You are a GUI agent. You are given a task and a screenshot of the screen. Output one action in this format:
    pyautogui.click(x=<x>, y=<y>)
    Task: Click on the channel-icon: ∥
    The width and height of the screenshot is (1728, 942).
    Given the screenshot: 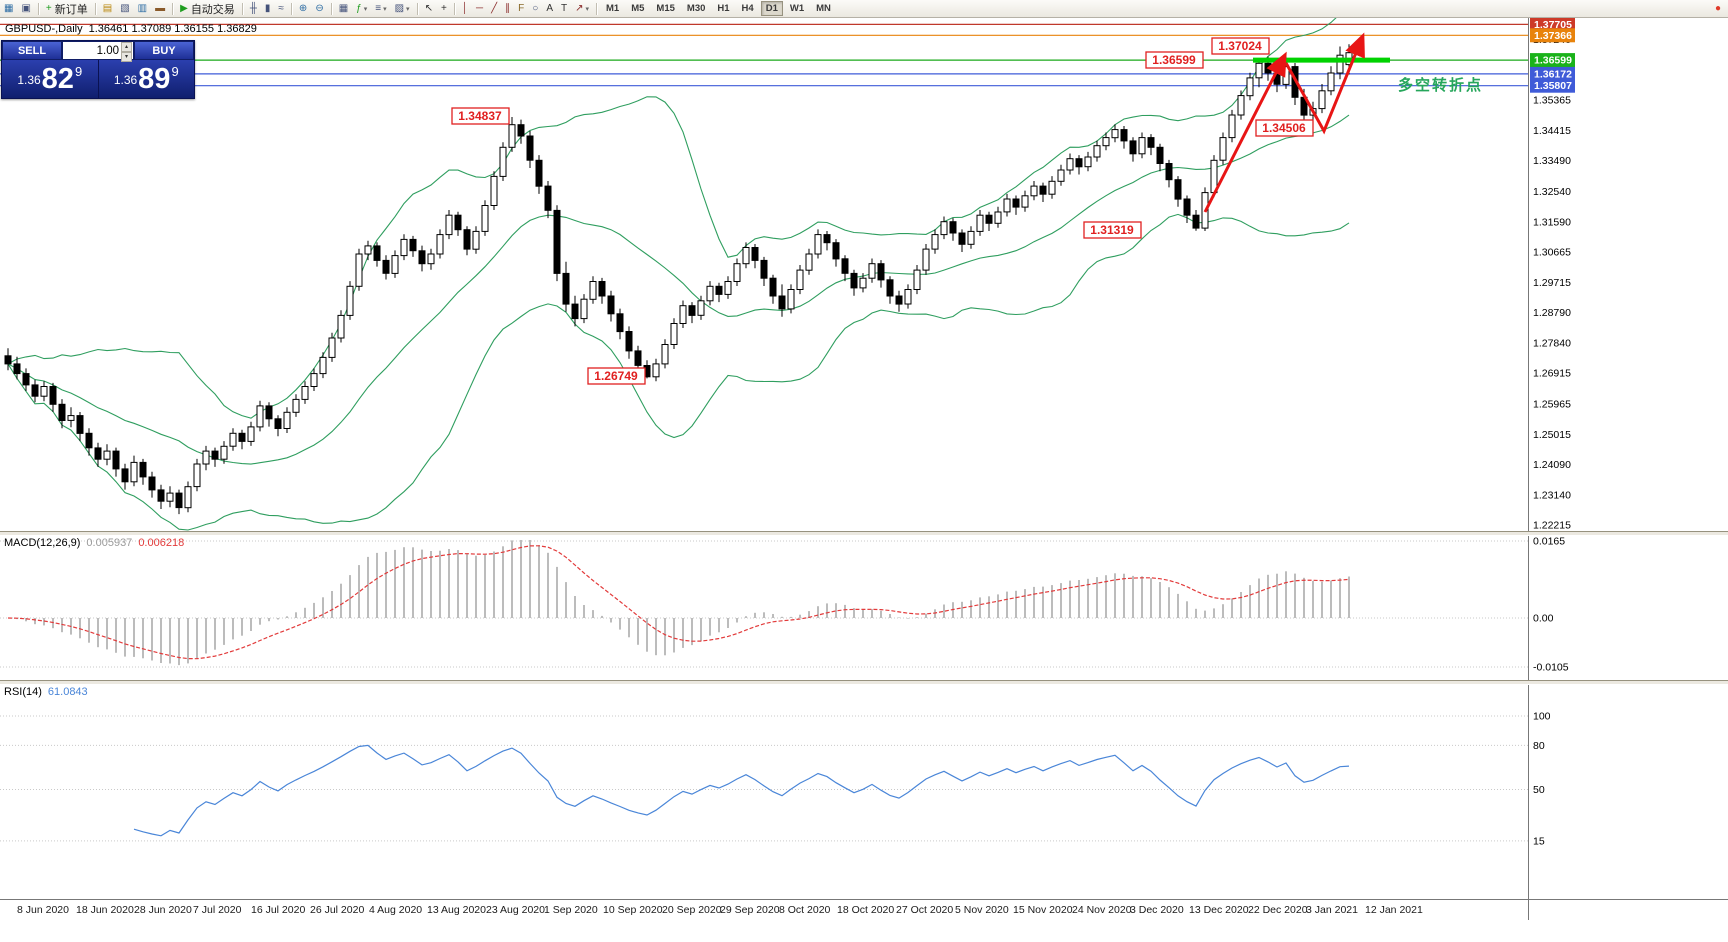 What is the action you would take?
    pyautogui.click(x=507, y=8)
    